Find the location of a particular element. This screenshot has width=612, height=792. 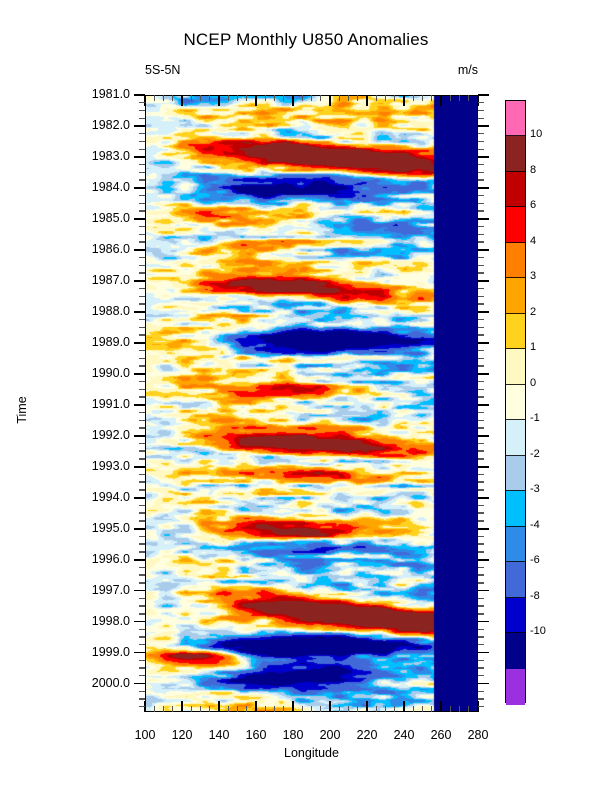

colorbar-tick-label: 8 is located at coordinates (533, 169).